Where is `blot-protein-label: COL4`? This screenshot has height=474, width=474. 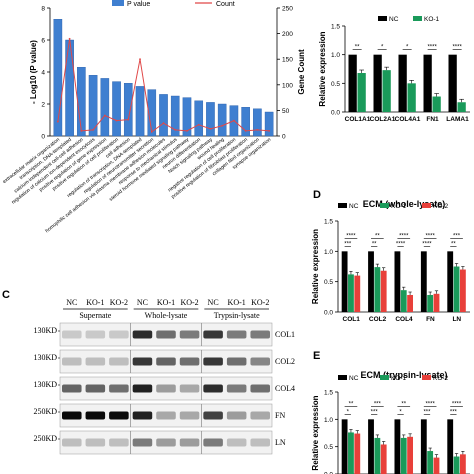 blot-protein-label: COL4 is located at coordinates (285, 388).